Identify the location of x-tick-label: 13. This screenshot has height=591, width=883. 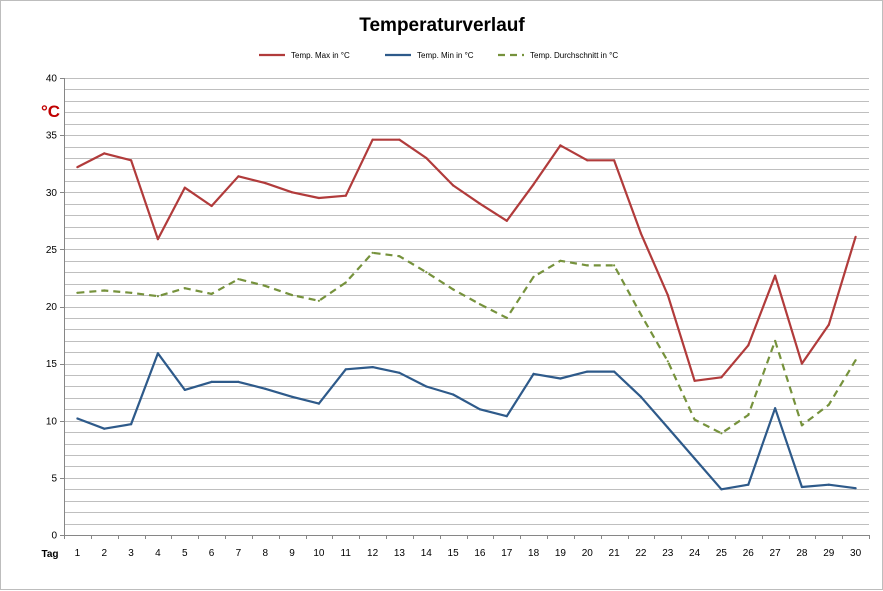
(400, 553).